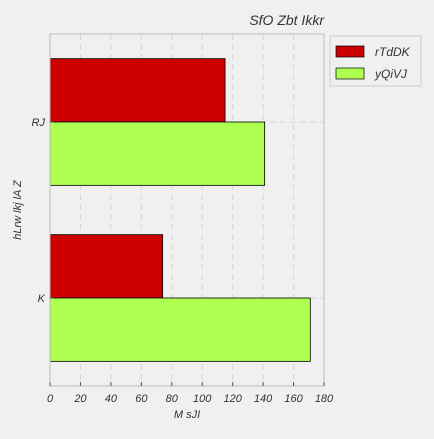  I want to click on bar-rtddk-k, so click(106, 266).